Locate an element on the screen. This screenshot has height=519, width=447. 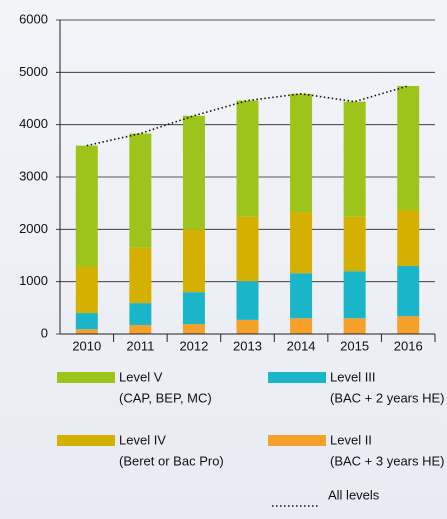
legend-detail: (BAC + 3 years HE) is located at coordinates (387, 460).